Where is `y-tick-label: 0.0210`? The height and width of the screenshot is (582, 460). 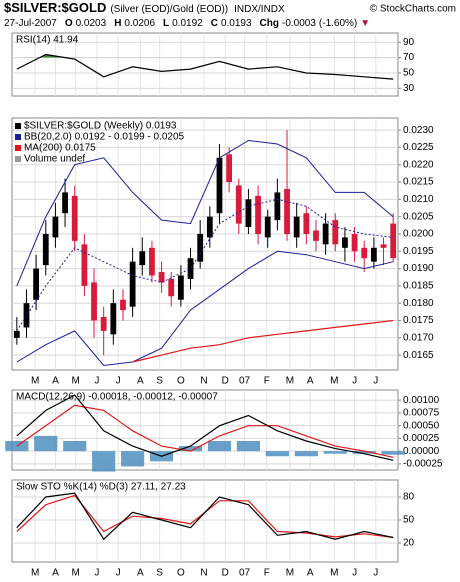
y-tick-label: 0.0210 is located at coordinates (418, 199).